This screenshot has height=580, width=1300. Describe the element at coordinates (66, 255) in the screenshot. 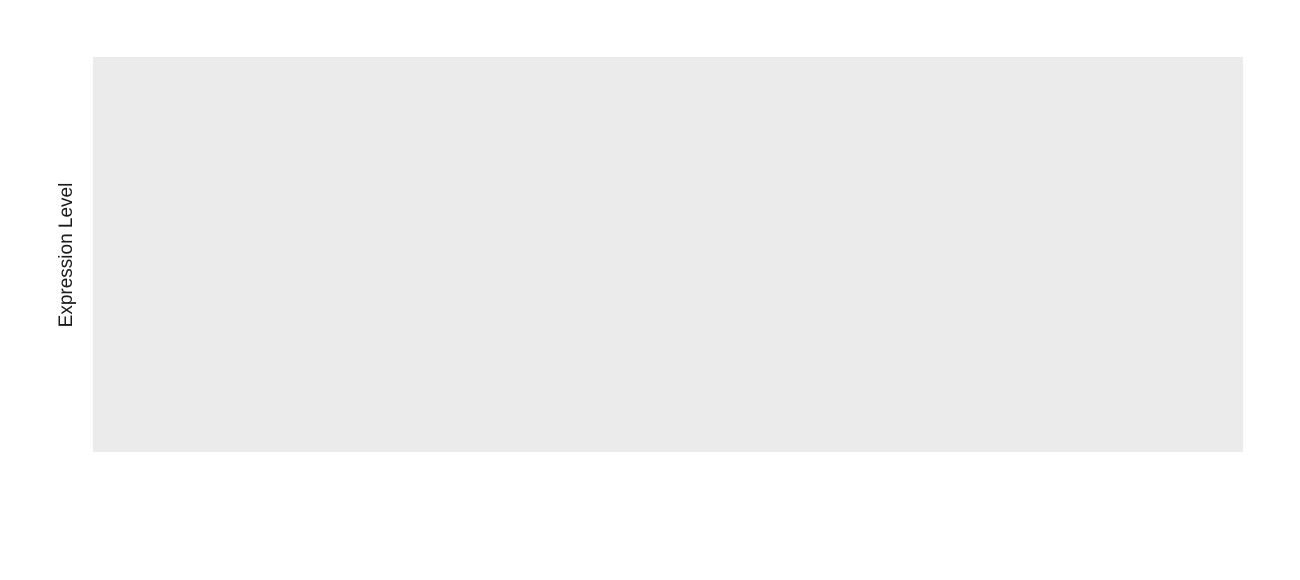

I see `y-axis-title: Expression Level` at that location.